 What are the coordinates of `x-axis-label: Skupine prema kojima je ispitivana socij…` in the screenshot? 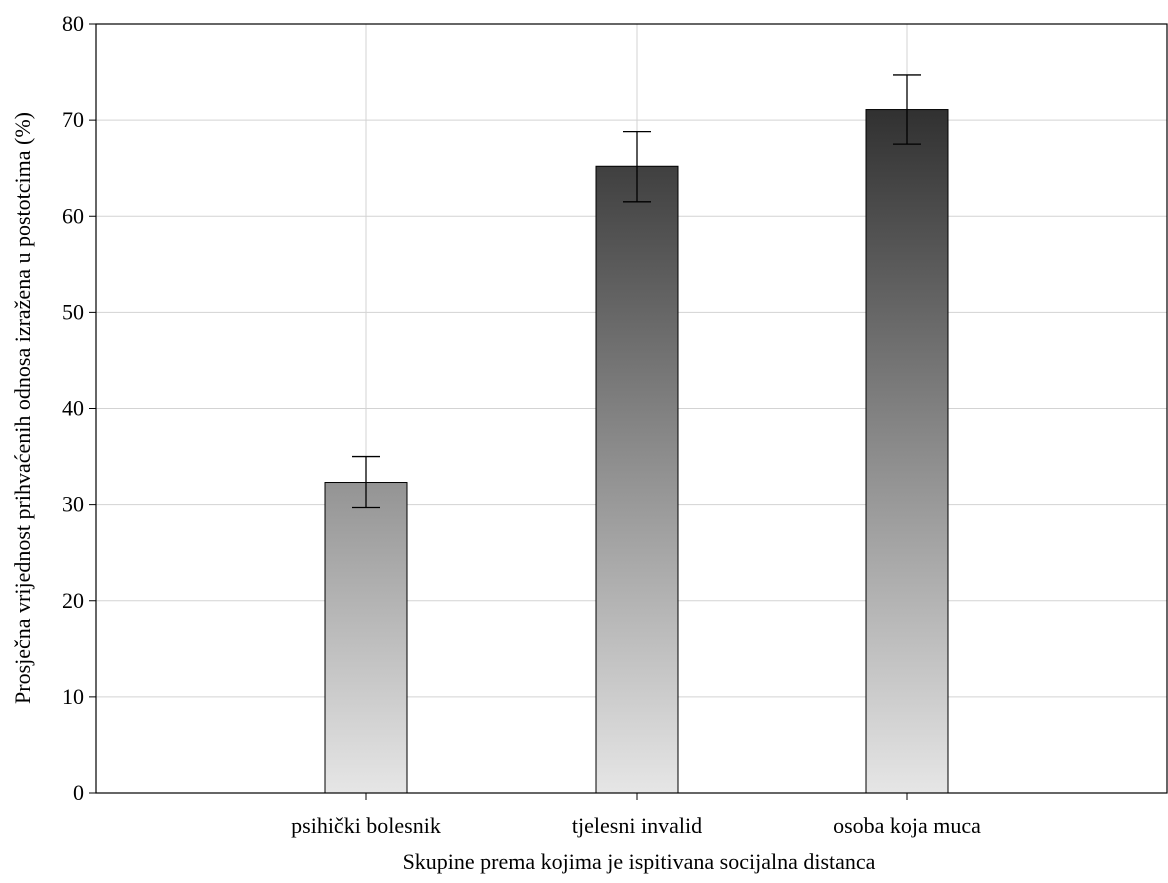 It's located at (639, 861).